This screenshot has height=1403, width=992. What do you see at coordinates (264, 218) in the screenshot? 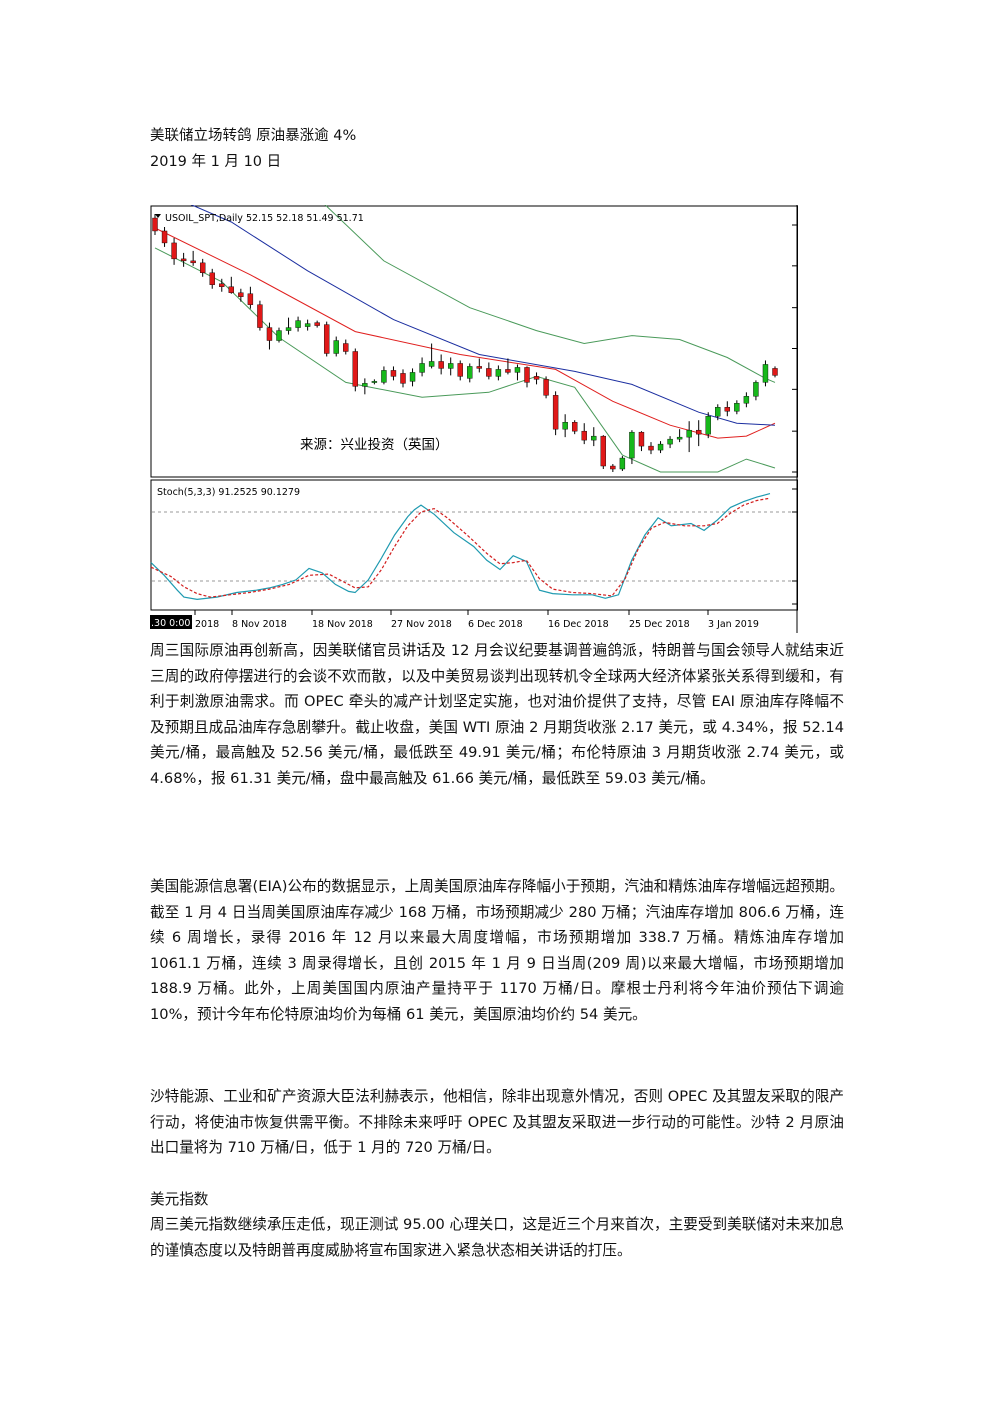
I see `chart-symbol-header: USOIL_SPT,Daily 52.15 52.18 51.49 51.71` at bounding box center [264, 218].